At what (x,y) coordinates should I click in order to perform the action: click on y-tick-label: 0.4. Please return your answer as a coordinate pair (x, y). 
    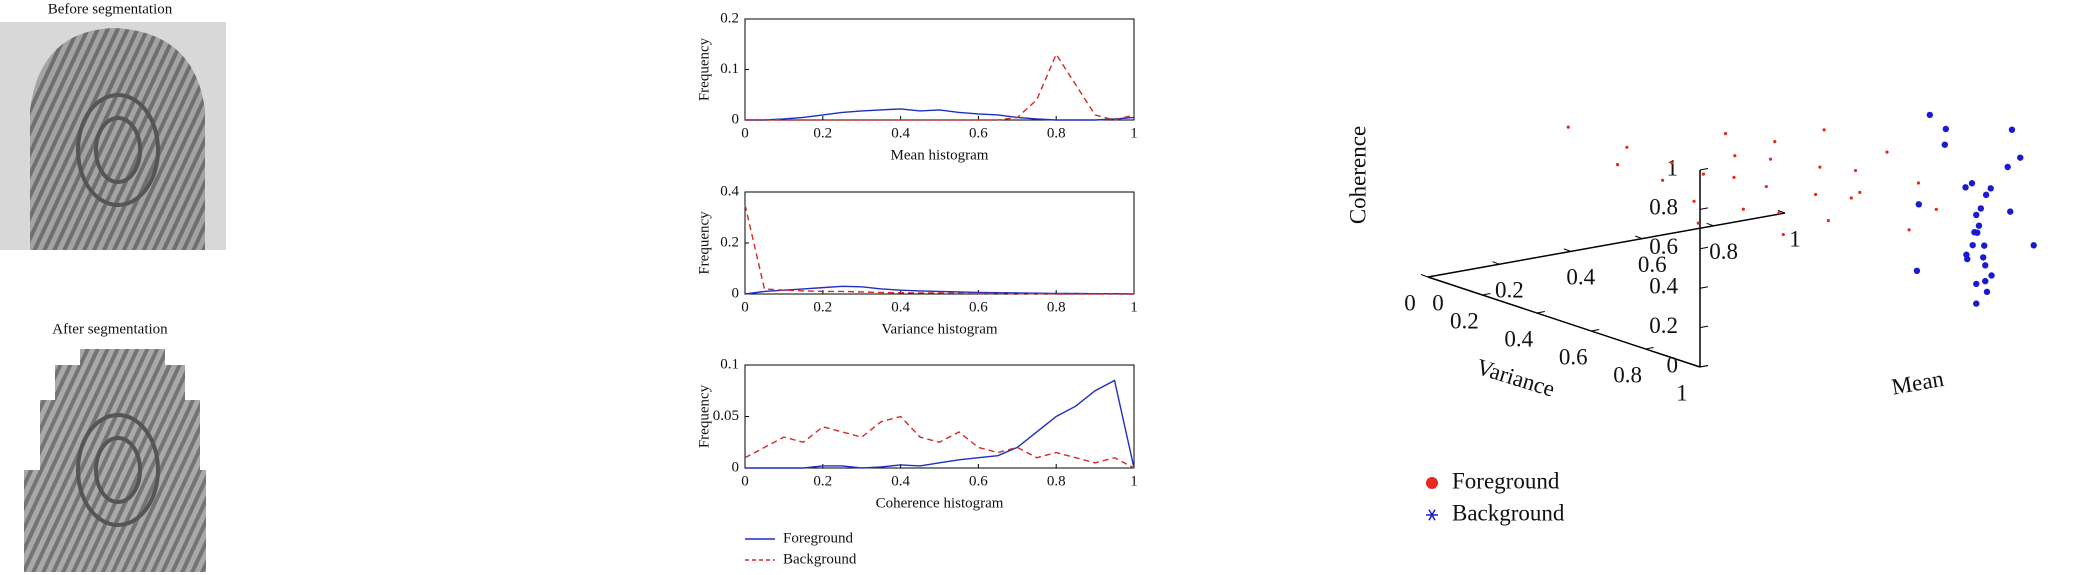
    Looking at the image, I should click on (1518, 338).